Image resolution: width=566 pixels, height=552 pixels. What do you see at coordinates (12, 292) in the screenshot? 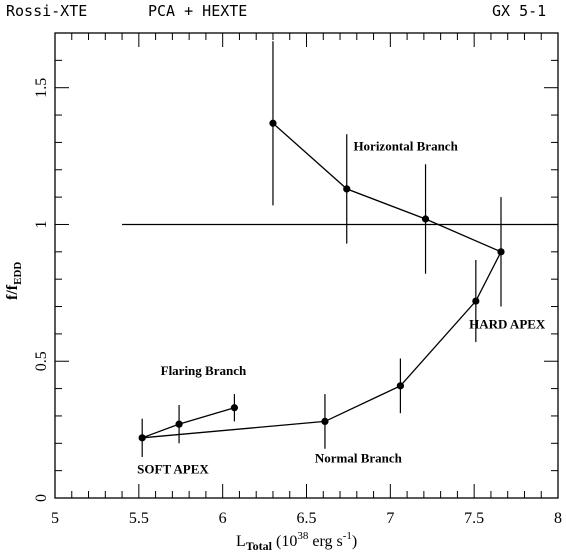
I see `y-axis-title-main: f/f` at bounding box center [12, 292].